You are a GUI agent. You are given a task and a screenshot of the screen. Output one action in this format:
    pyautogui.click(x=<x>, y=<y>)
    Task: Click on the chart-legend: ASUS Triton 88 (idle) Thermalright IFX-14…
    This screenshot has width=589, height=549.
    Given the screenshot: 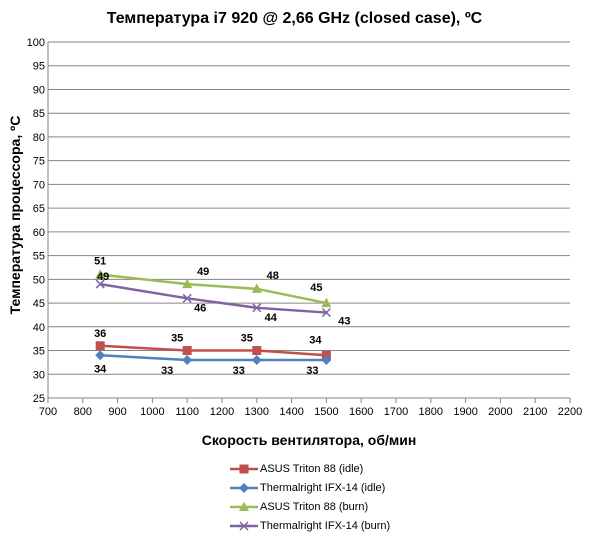 What is the action you would take?
    pyautogui.click(x=310, y=497)
    